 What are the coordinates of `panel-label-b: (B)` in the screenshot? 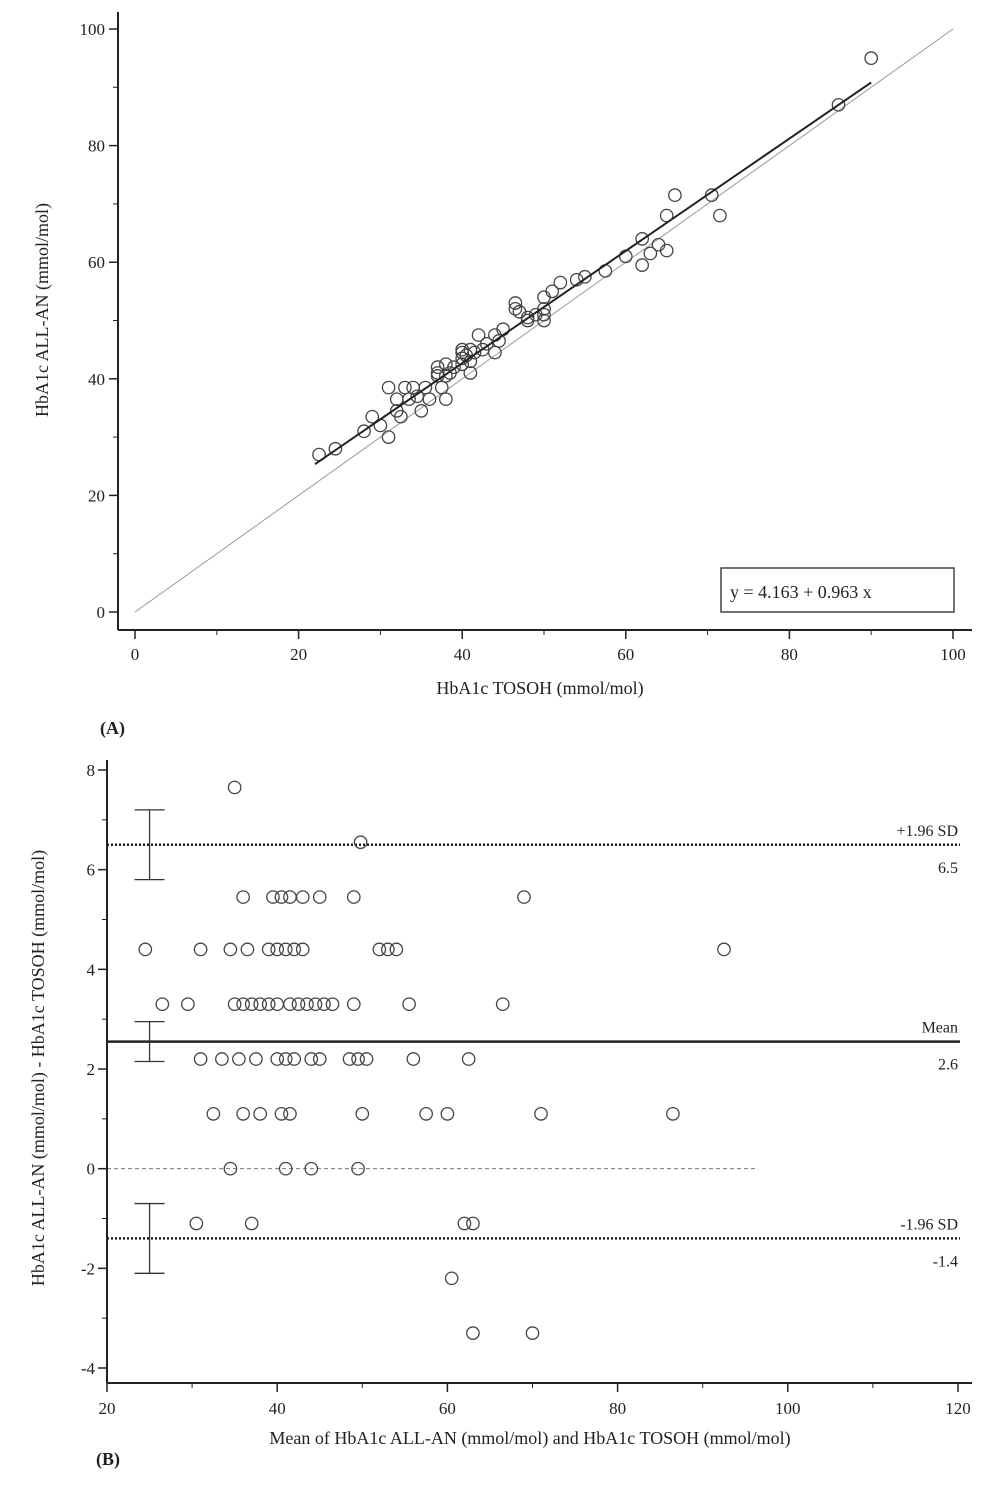 It's located at (108, 1459).